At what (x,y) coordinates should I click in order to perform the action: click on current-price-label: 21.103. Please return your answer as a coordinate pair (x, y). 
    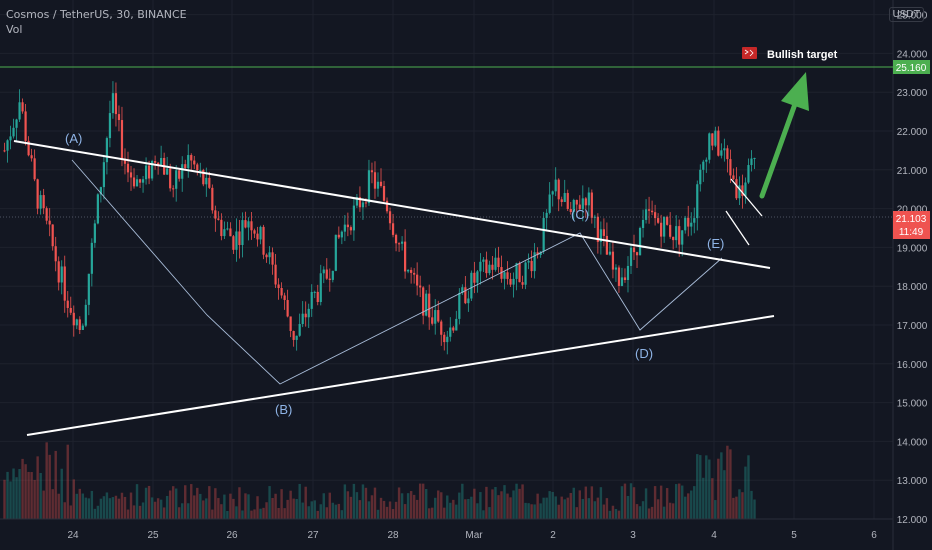
    Looking at the image, I should click on (911, 219).